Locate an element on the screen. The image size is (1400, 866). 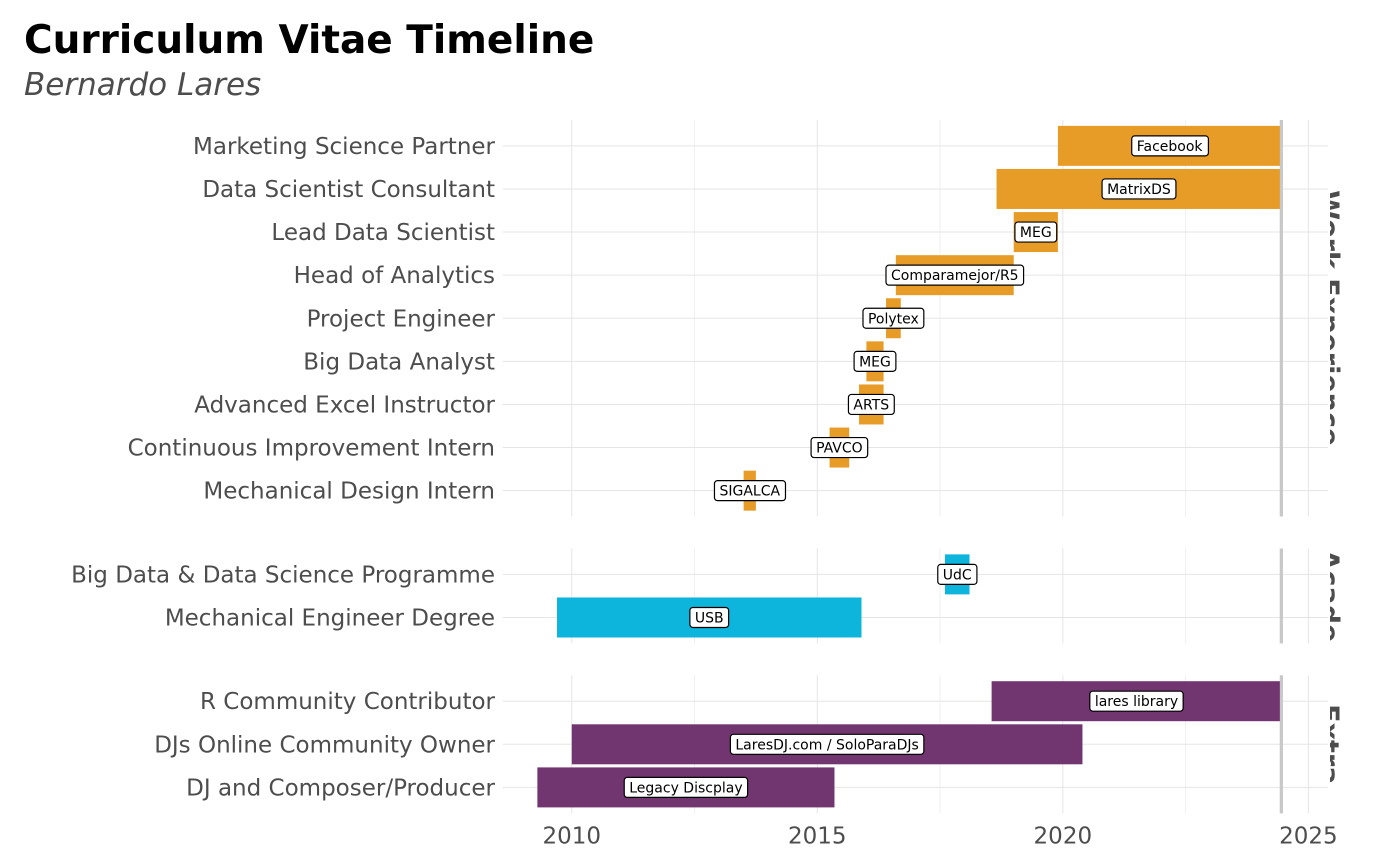
bar-label-text: USB is located at coordinates (709, 618).